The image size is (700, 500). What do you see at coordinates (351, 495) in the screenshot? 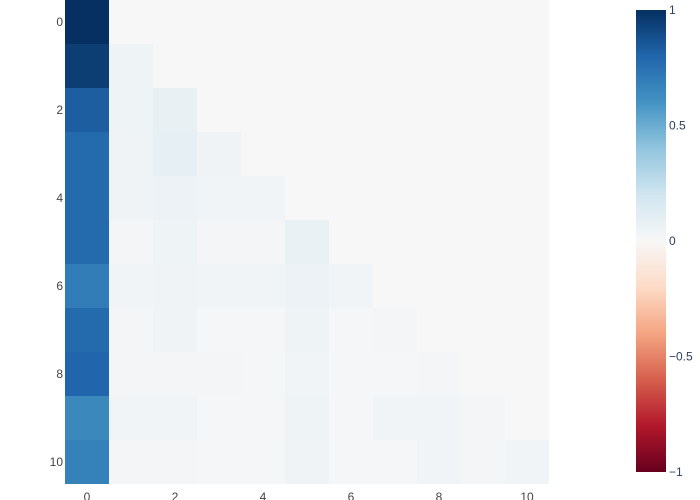
I see `x-tick-label: 6` at bounding box center [351, 495].